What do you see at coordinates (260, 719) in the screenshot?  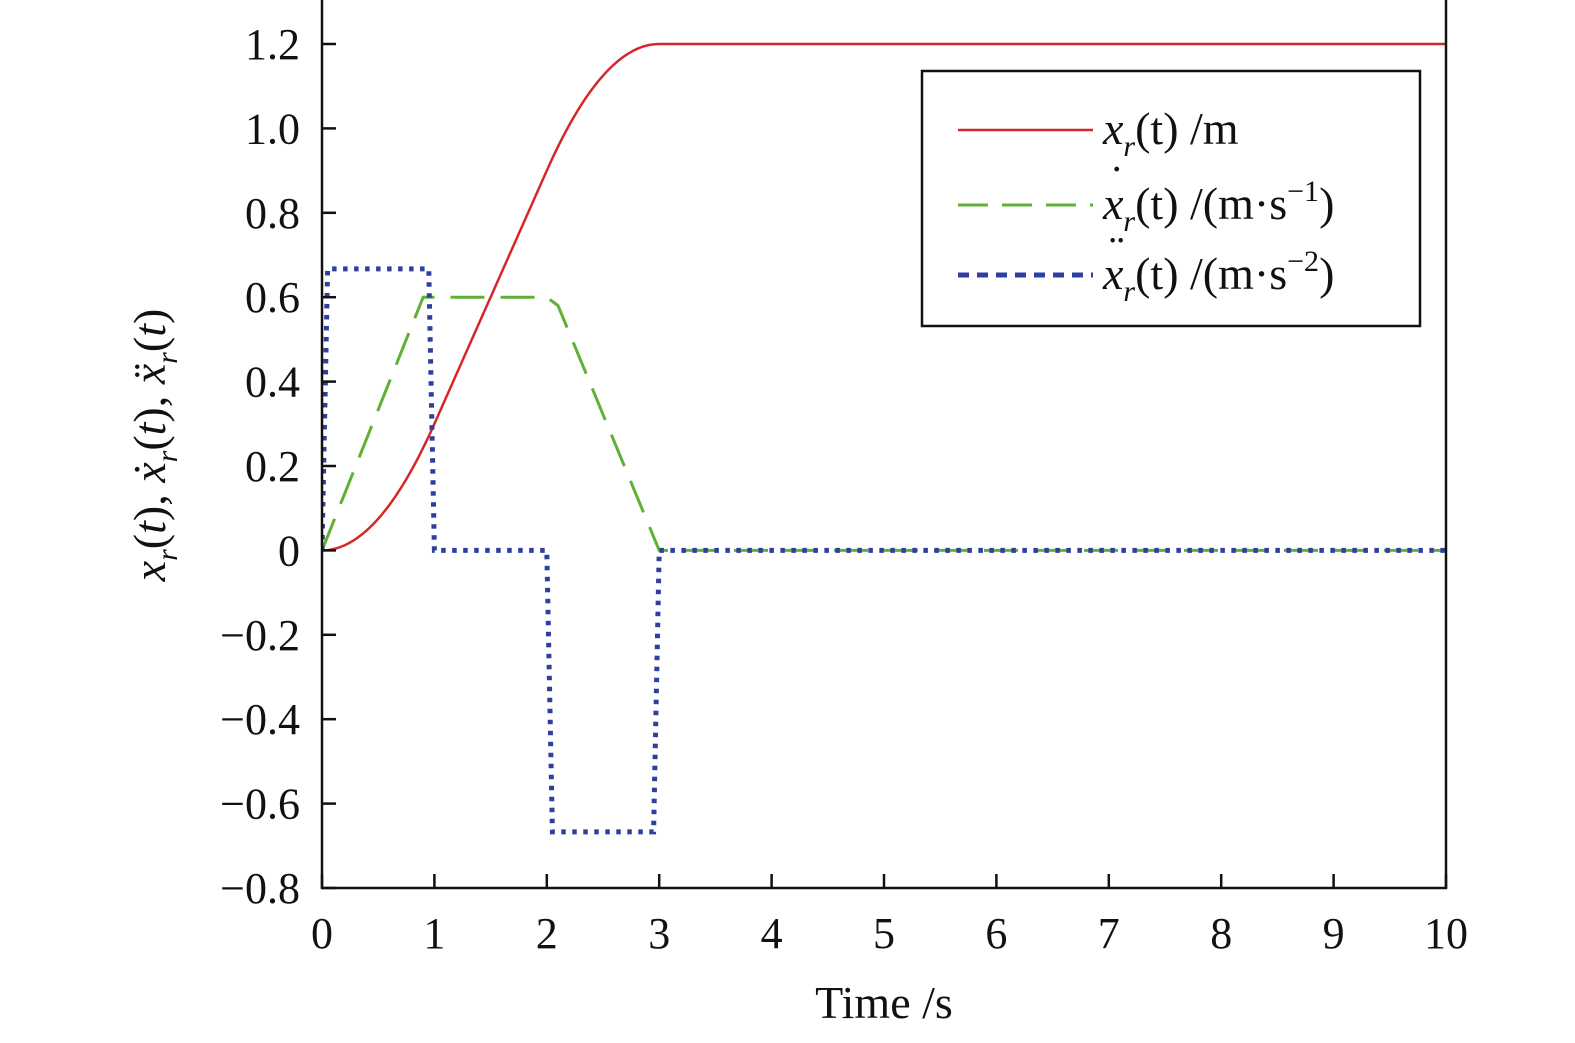 I see `y-tick-label: −0.4` at bounding box center [260, 719].